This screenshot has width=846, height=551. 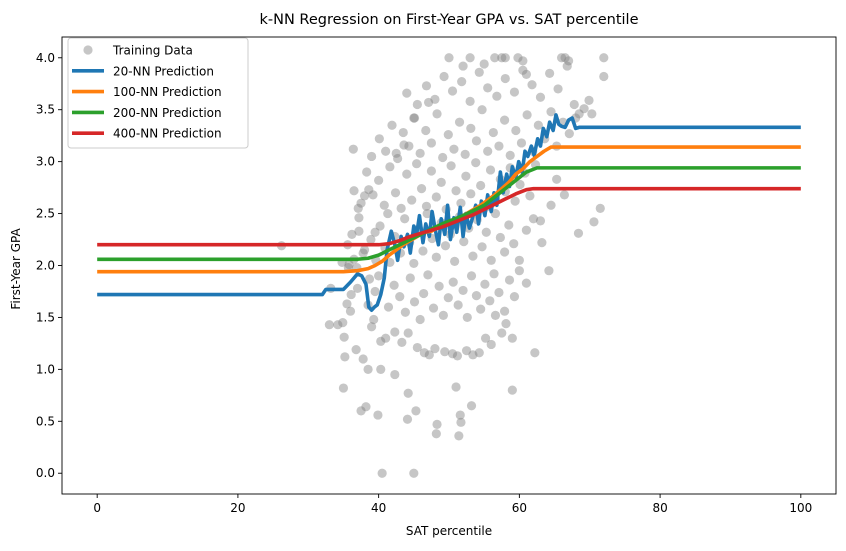 I want to click on x-tick-label: 100, so click(x=800, y=508).